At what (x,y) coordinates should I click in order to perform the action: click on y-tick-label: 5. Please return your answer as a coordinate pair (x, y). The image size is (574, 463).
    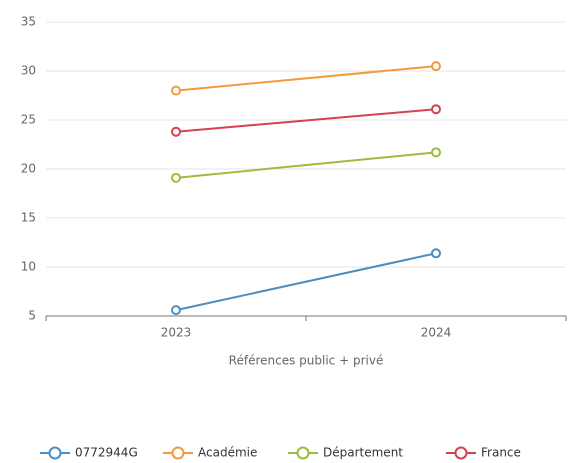
    Looking at the image, I should click on (32, 316).